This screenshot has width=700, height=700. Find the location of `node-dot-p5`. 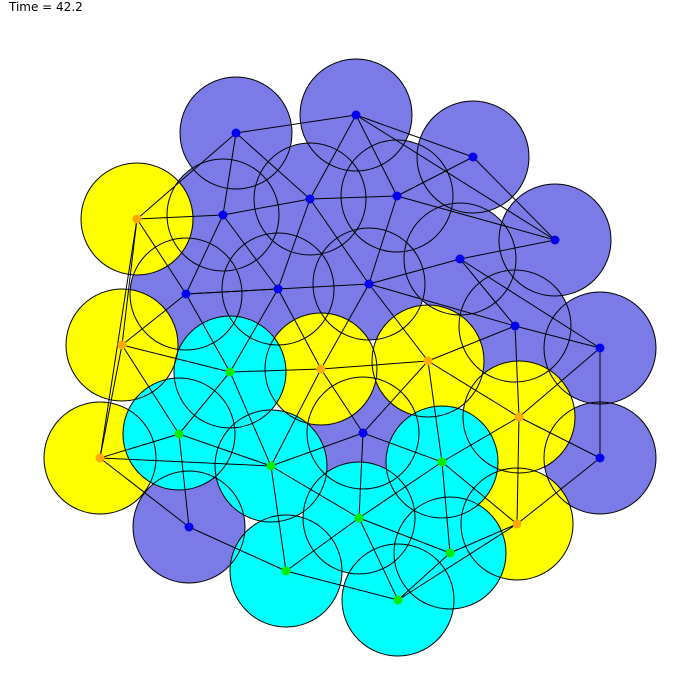

node-dot-p5 is located at coordinates (310, 199).